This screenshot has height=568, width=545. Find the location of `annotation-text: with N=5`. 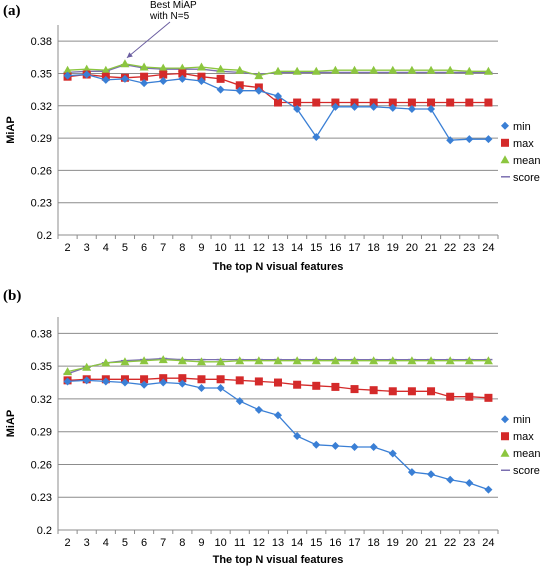

annotation-text: with N=5 is located at coordinates (169, 16).